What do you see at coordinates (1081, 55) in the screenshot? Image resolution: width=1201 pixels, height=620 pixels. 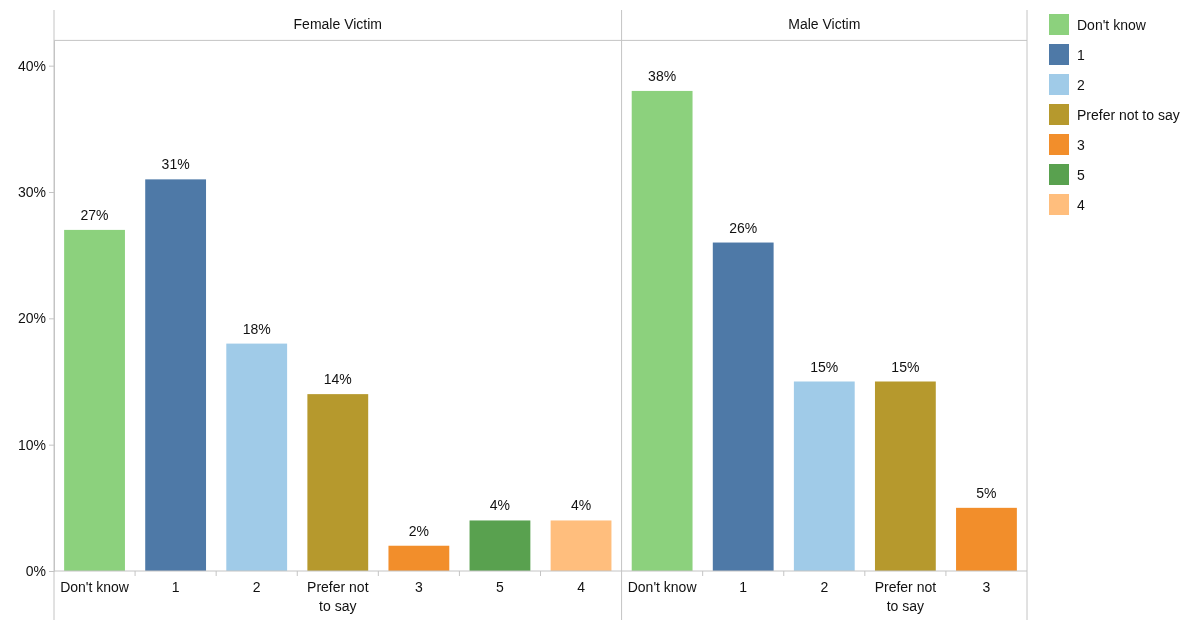 I see `legend-label: 1` at bounding box center [1081, 55].